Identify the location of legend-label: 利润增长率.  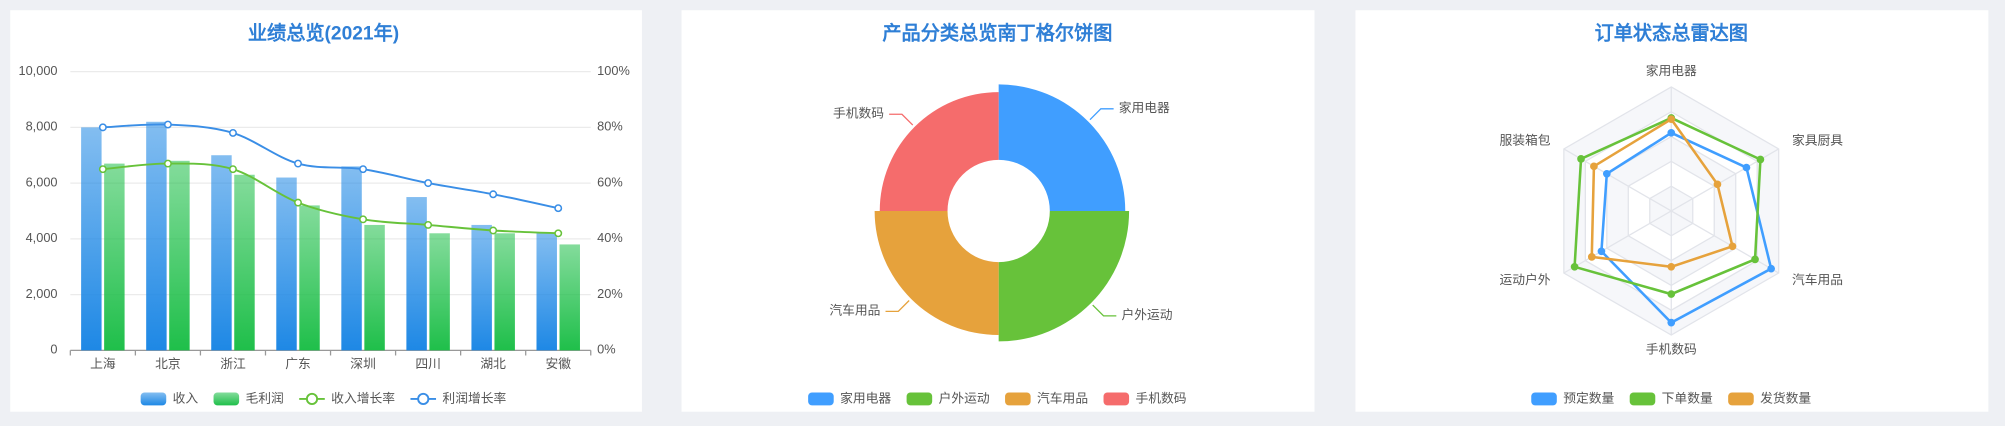
(474, 397).